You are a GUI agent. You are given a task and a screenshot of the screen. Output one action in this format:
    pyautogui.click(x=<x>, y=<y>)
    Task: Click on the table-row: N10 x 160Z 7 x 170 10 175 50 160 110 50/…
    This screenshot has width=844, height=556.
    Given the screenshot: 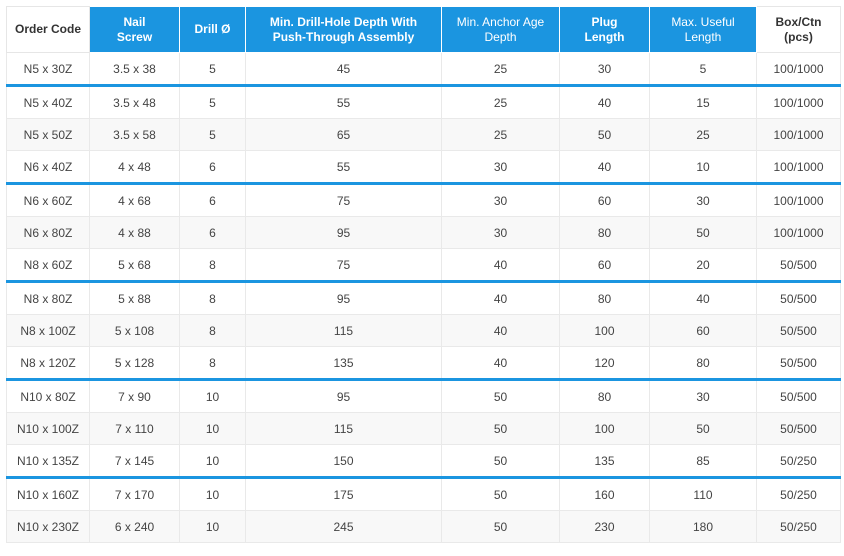 What is the action you would take?
    pyautogui.click(x=423, y=493)
    